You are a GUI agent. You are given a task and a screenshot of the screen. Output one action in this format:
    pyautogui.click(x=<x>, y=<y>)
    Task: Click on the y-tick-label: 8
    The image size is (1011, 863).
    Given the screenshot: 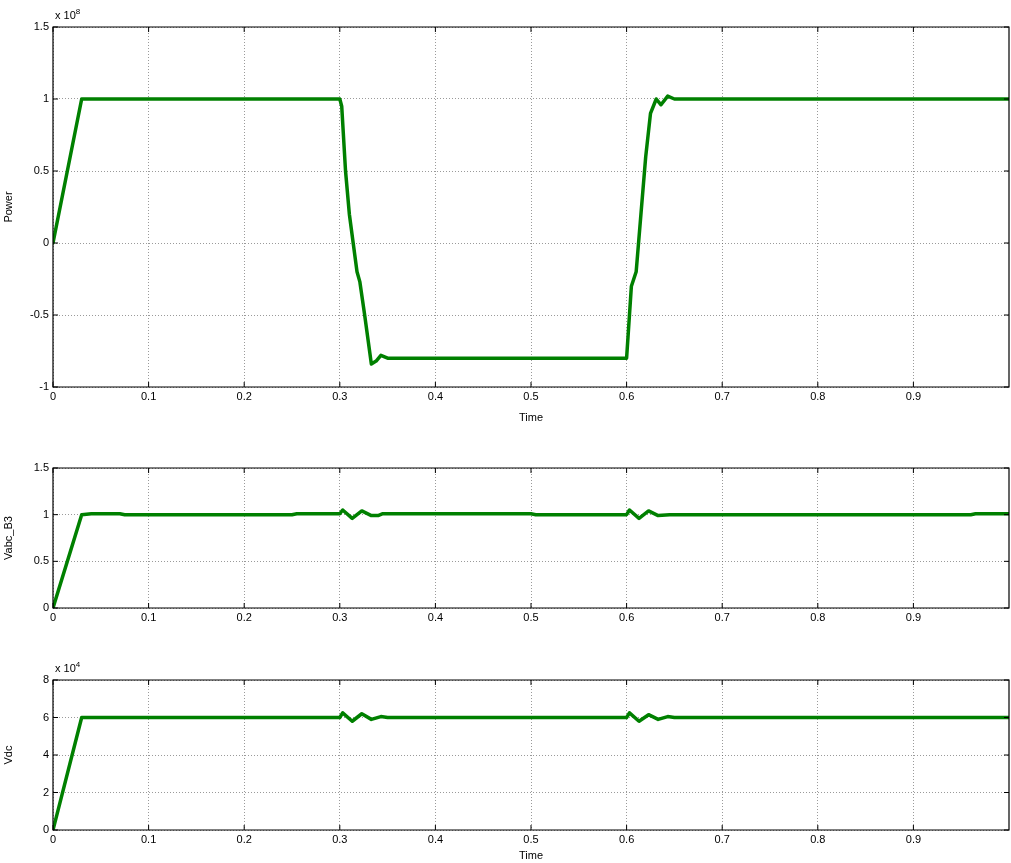 What is the action you would take?
    pyautogui.click(x=45, y=679)
    